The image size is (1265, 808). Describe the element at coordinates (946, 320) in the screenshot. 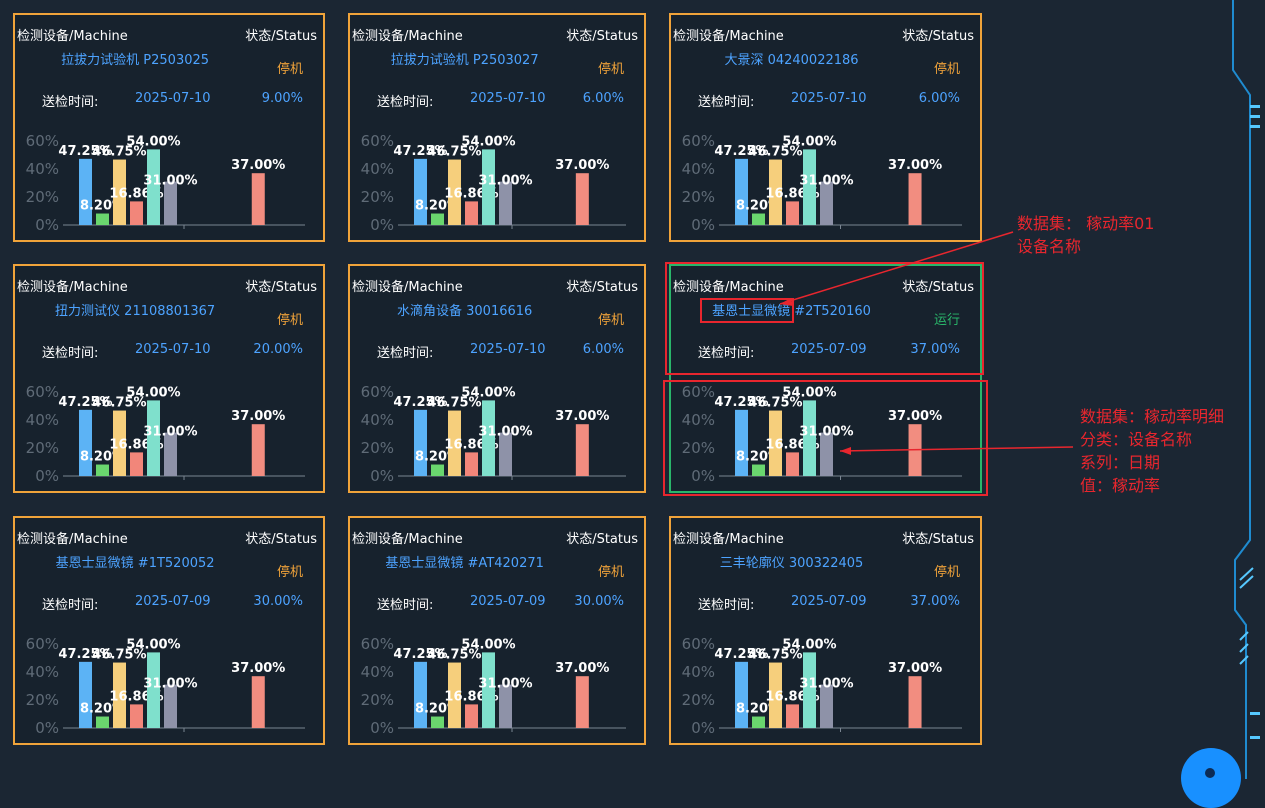

I see `status-value: 运行` at that location.